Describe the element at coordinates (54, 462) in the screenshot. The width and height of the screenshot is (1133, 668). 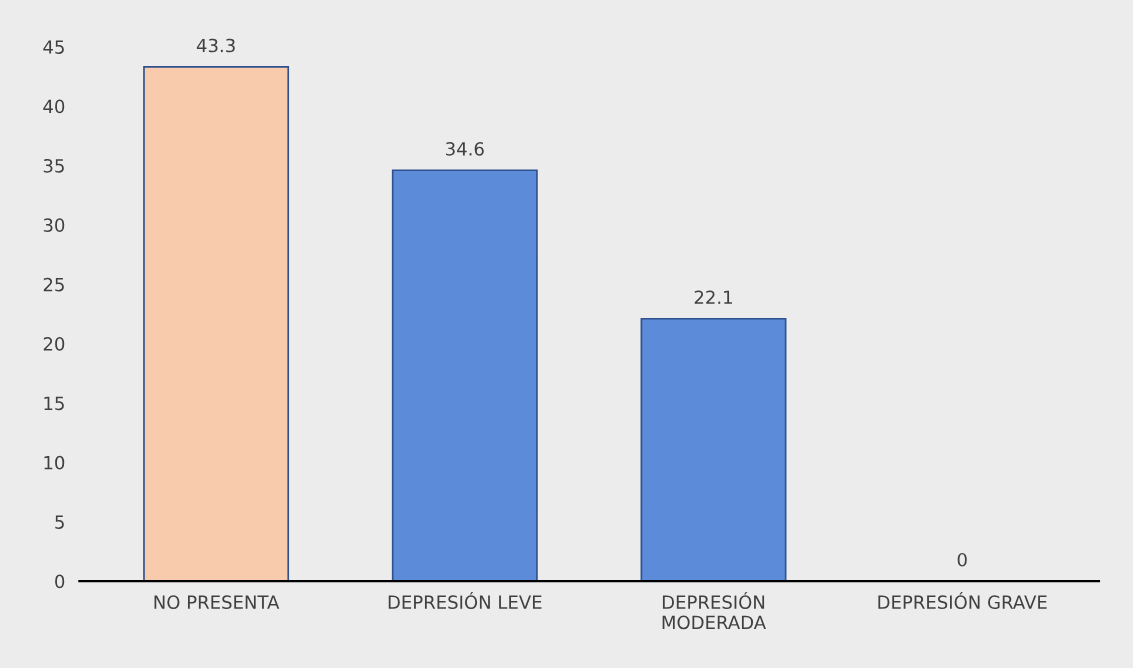
I see `y-tick-label: 10` at that location.